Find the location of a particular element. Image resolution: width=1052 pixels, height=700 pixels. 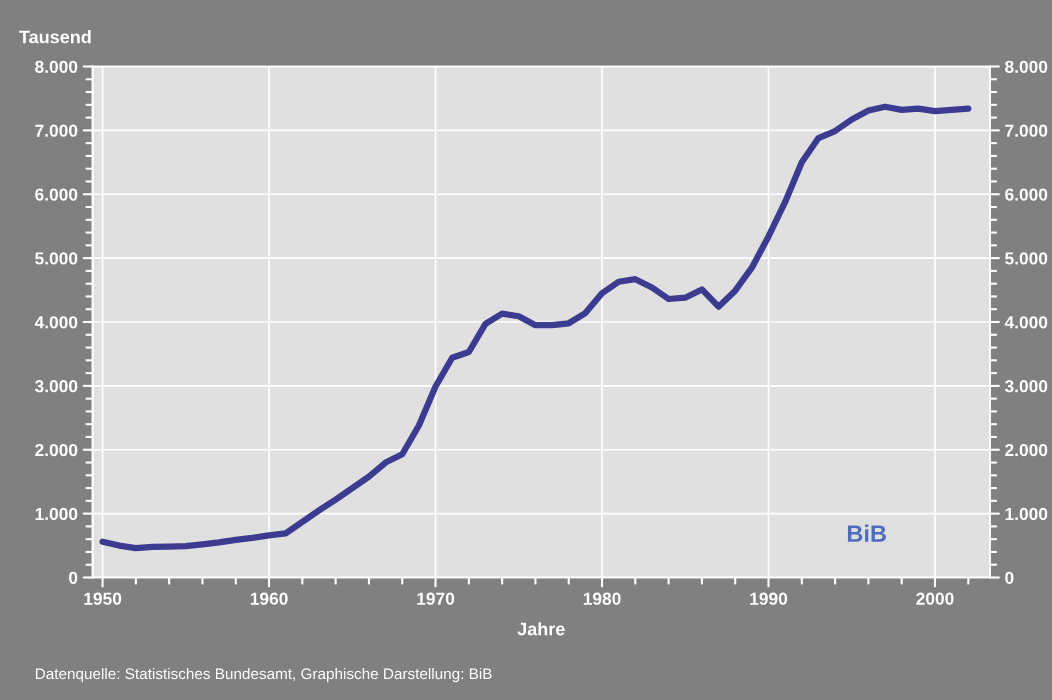

y2-tick-label: 8.000 is located at coordinates (1026, 66).